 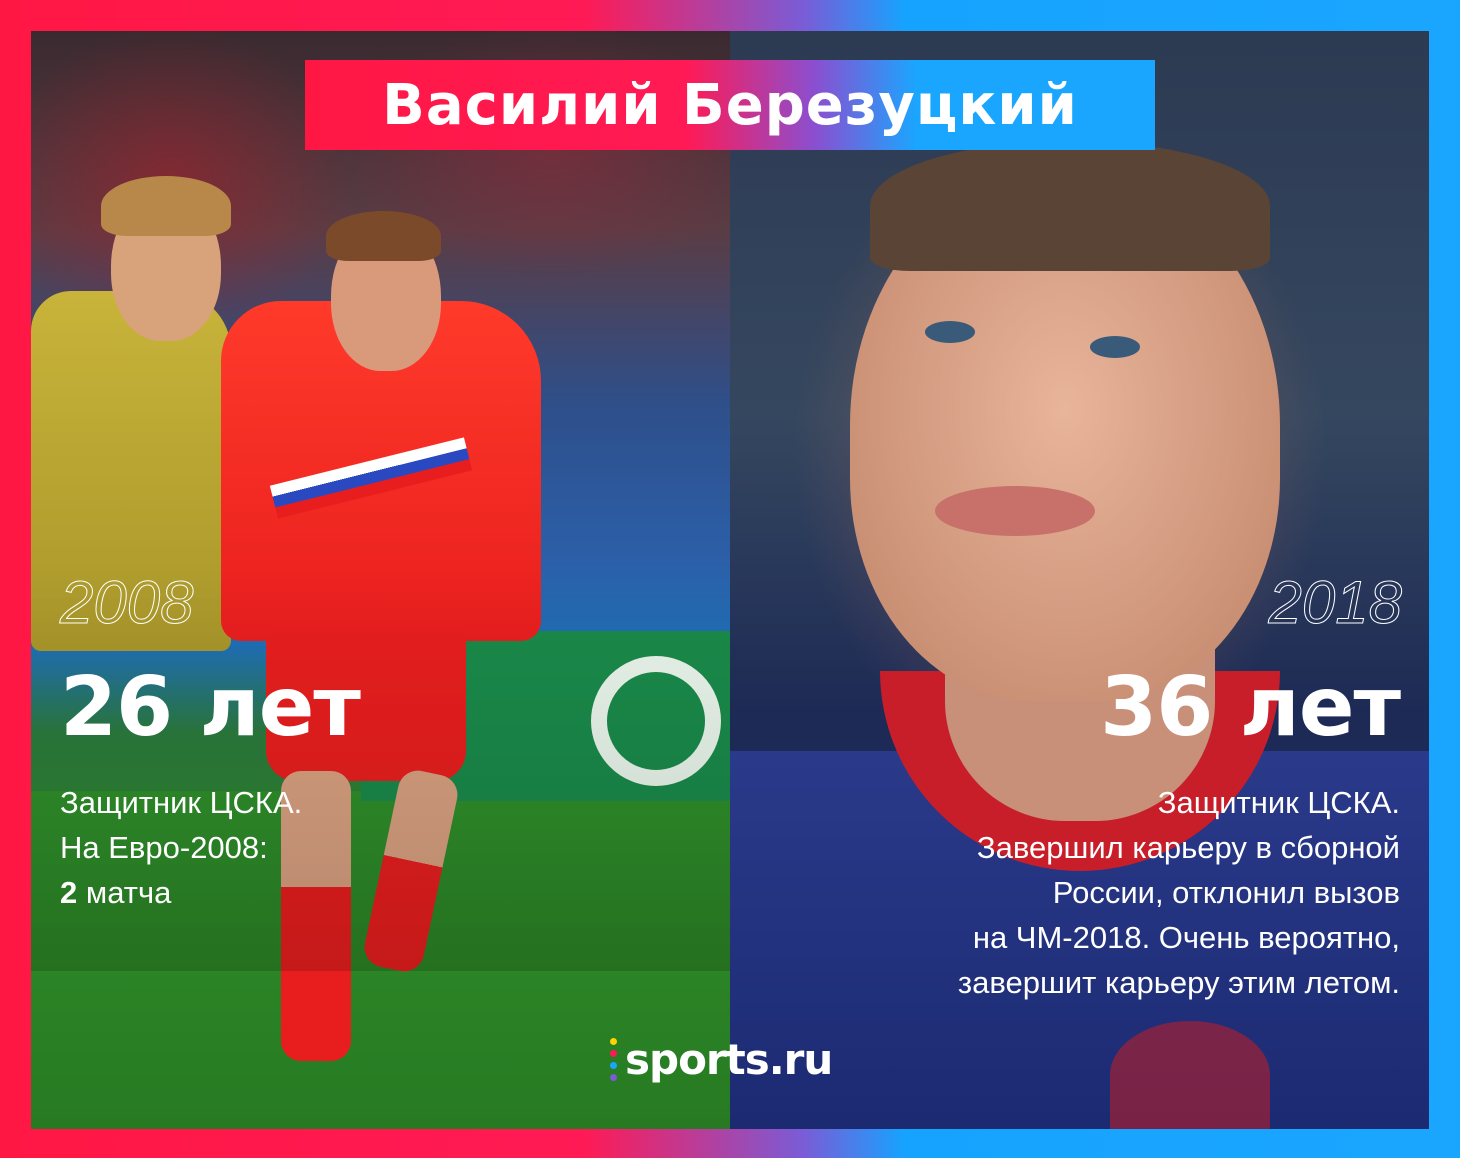 What do you see at coordinates (126, 603) in the screenshot?
I see `year-2008: 2008` at bounding box center [126, 603].